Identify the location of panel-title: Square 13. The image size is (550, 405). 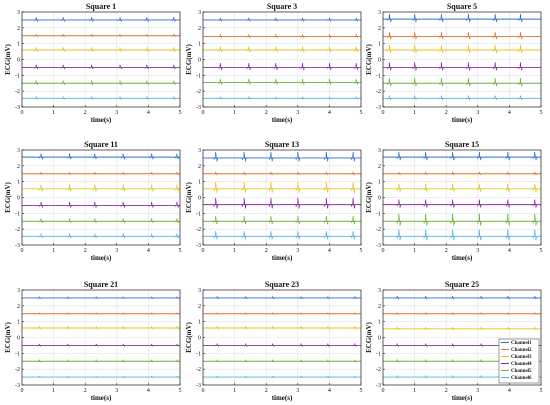
(282, 144).